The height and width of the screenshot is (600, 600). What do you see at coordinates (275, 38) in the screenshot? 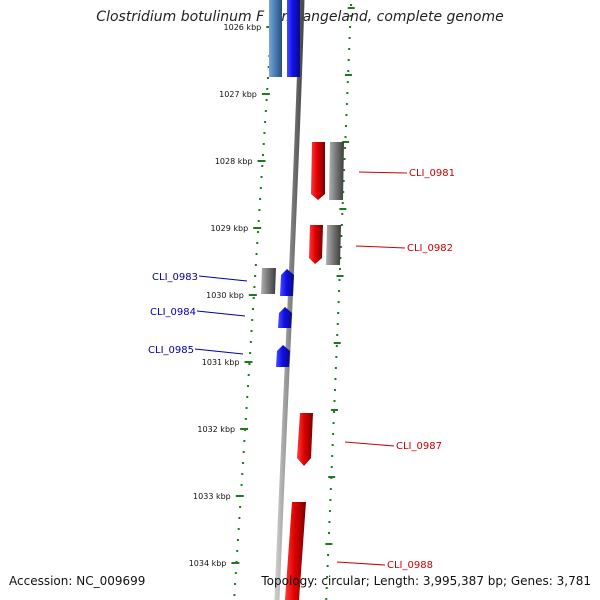
I see `gene-feature-lightblue` at bounding box center [275, 38].